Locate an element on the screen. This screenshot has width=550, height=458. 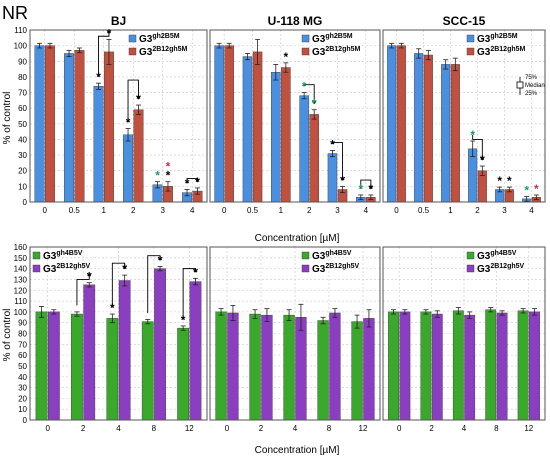
top-x-axis-label: Concentration [µM] is located at coordinates (297, 238).